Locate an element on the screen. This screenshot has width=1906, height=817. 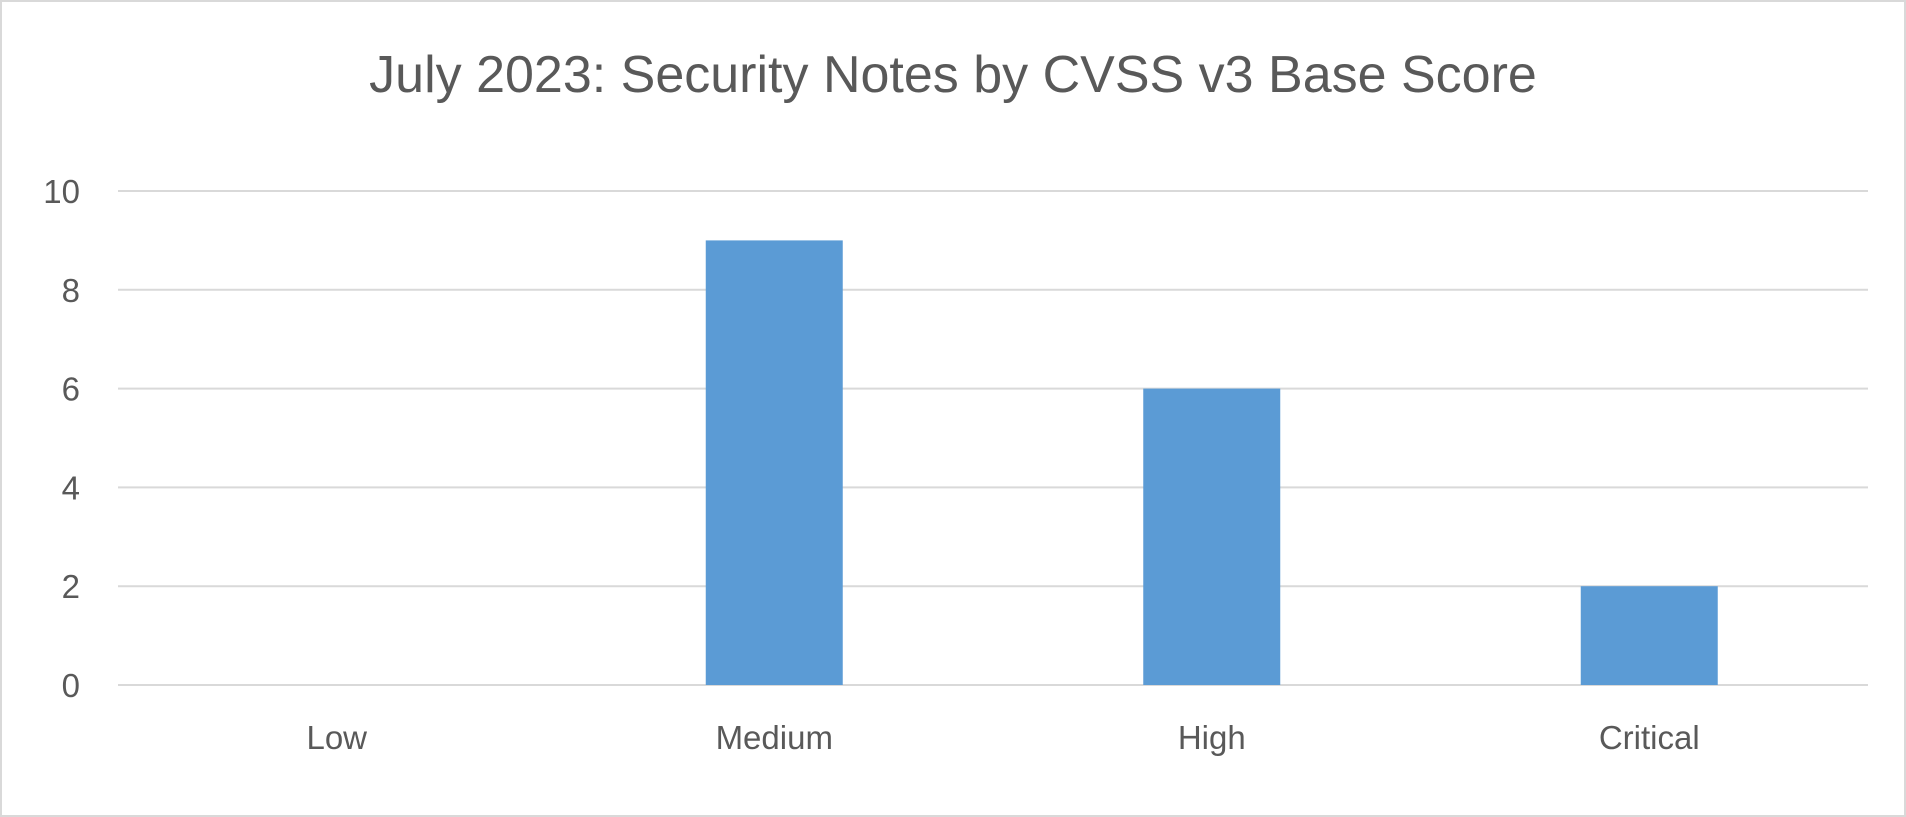
y-tick-label: 4 is located at coordinates (71, 487).